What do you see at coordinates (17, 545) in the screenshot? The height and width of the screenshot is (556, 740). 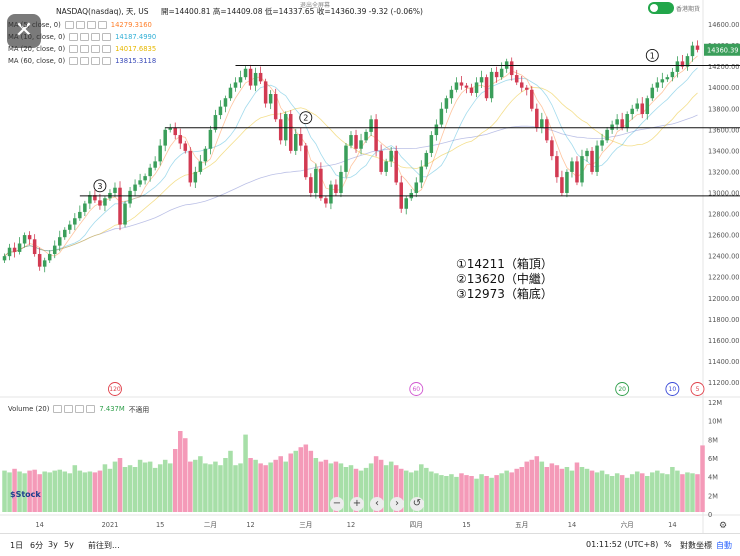 I see `range-1d: 1日` at bounding box center [17, 545].